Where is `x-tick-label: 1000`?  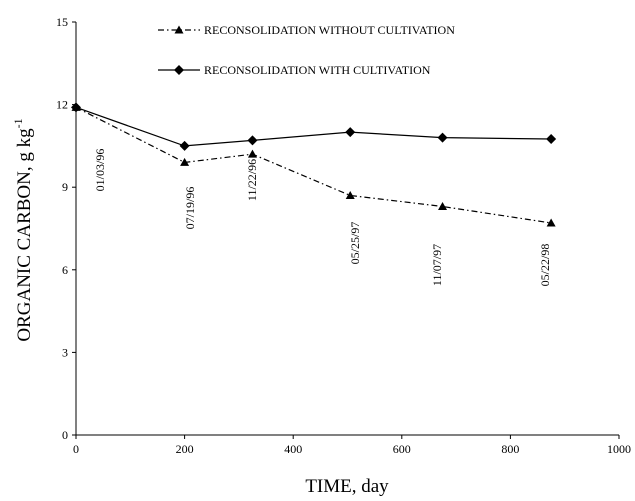 x-tick-label: 1000 is located at coordinates (619, 449).